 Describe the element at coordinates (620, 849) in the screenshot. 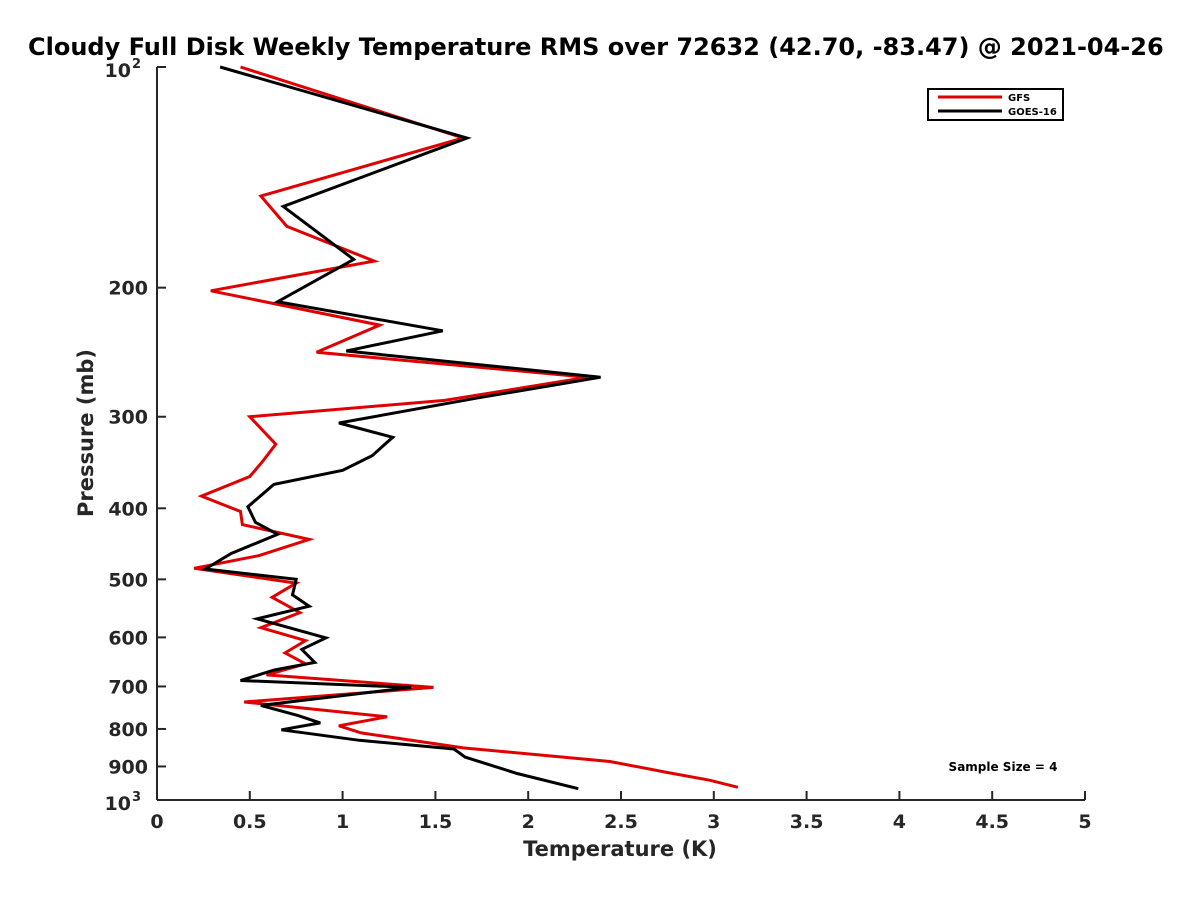

I see `x-axis-label: Temperature (K)` at that location.